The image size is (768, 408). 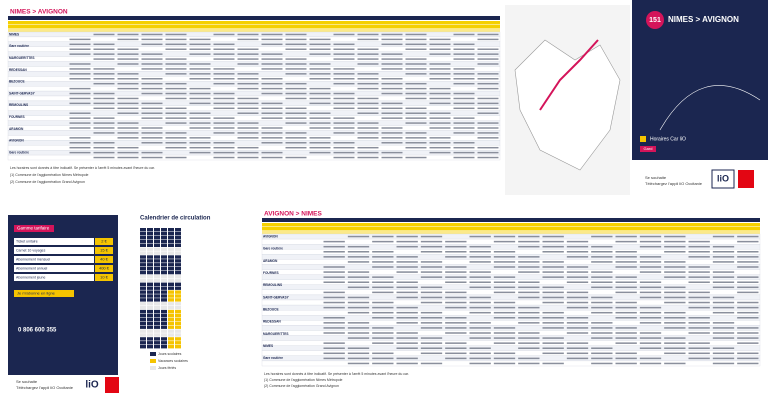 I want to click on stop-name: Gare routière, so click(x=273, y=358).